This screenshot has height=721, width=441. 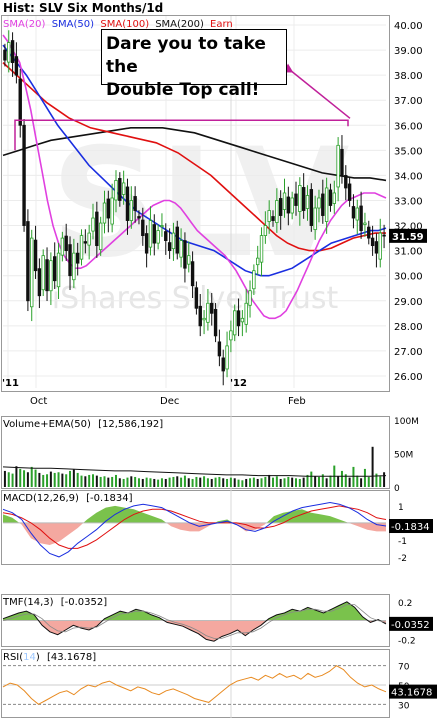 I want to click on tmf-line, so click(x=194, y=621).